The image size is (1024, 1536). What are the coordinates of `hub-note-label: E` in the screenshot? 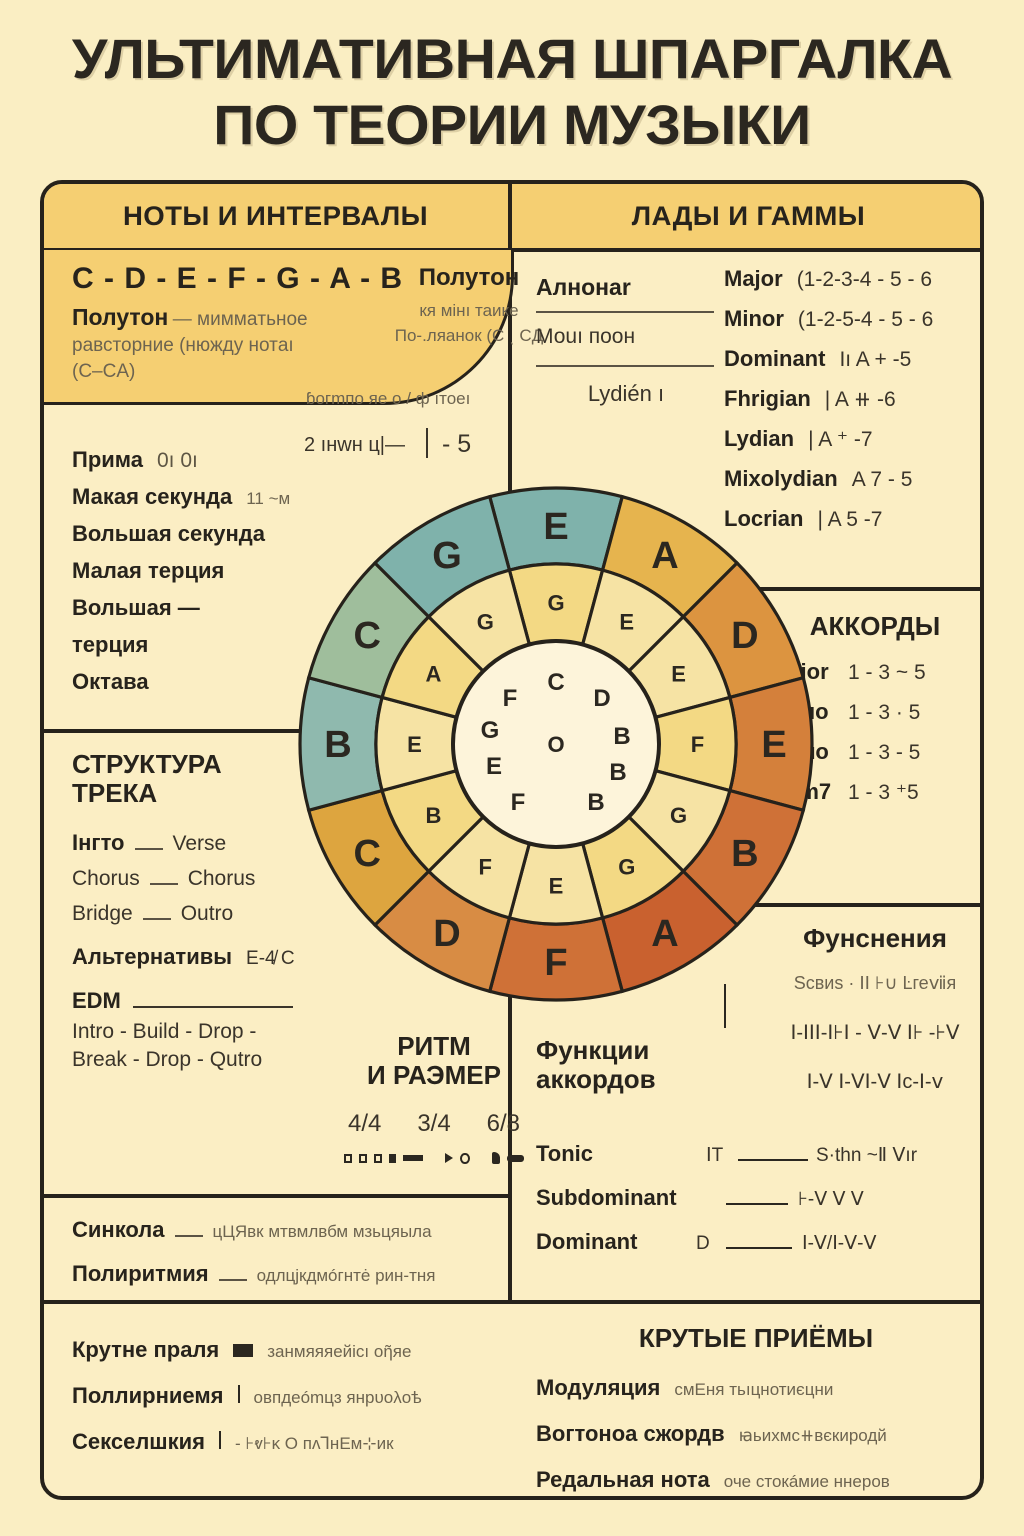 It's located at (494, 766).